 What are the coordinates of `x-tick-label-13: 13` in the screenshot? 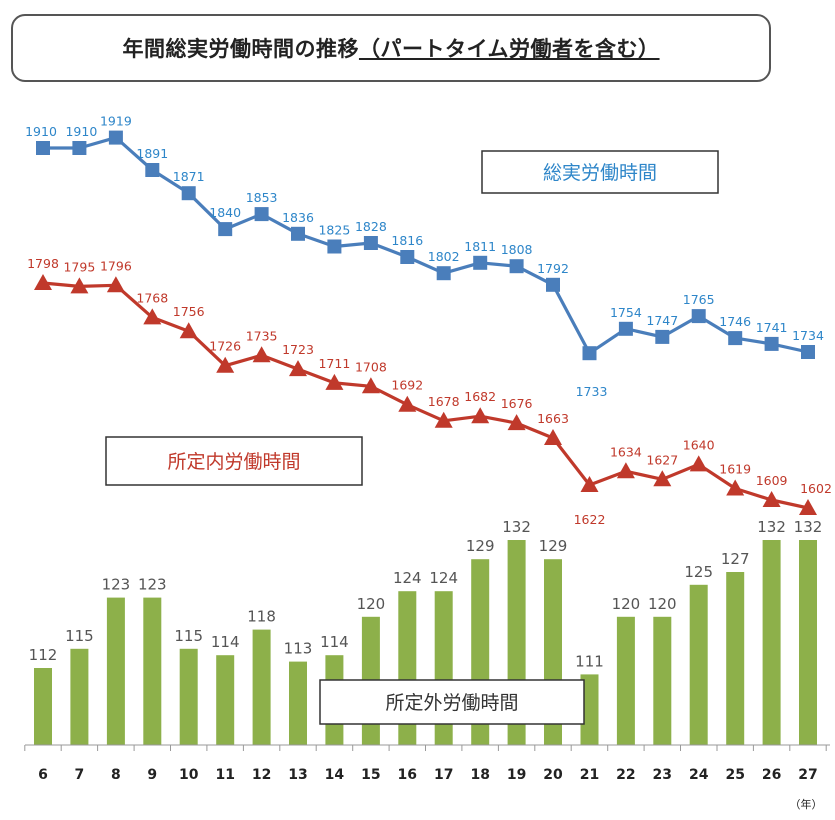 It's located at (297, 775).